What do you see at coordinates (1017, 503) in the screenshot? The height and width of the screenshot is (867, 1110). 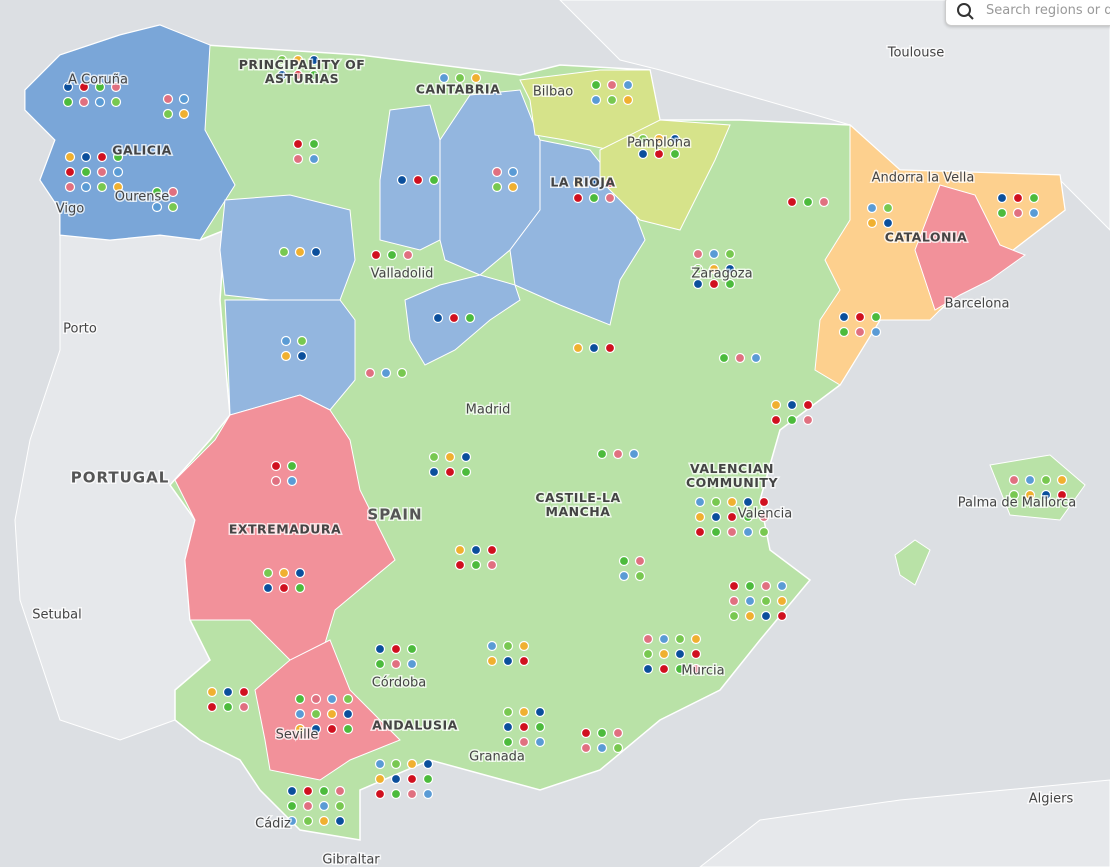 I see `city-label: Palma de Mallorca` at bounding box center [1017, 503].